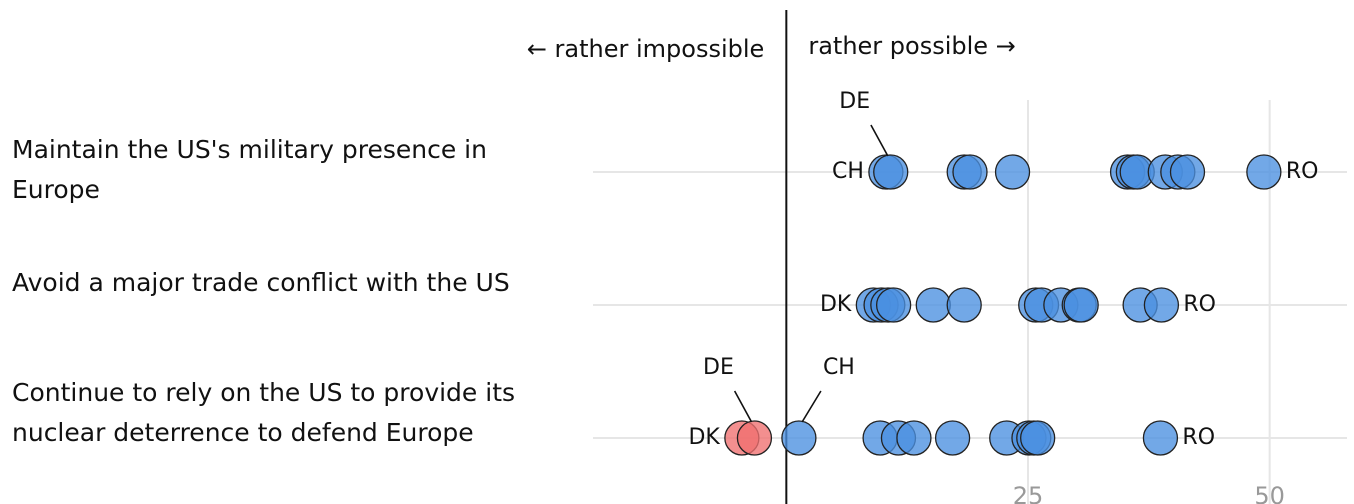  What do you see at coordinates (911, 46) in the screenshot?
I see `right-label: rather possible →` at bounding box center [911, 46].